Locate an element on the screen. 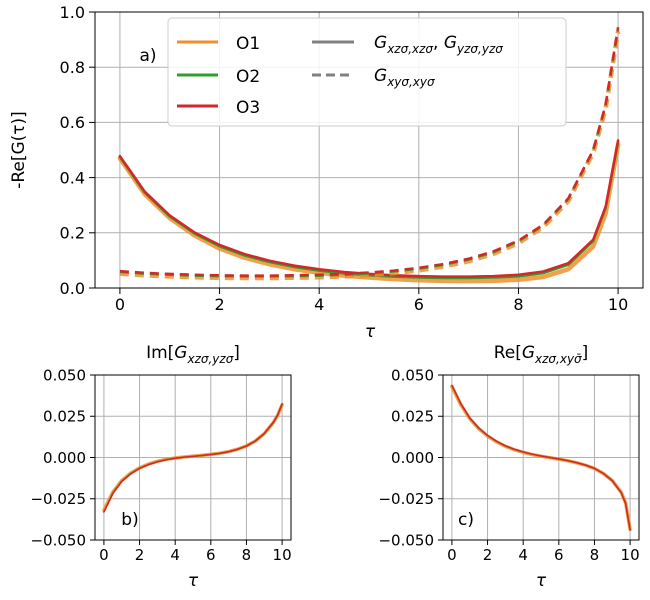 The image size is (650, 600). legend-label-o1: O1 is located at coordinates (248, 44).